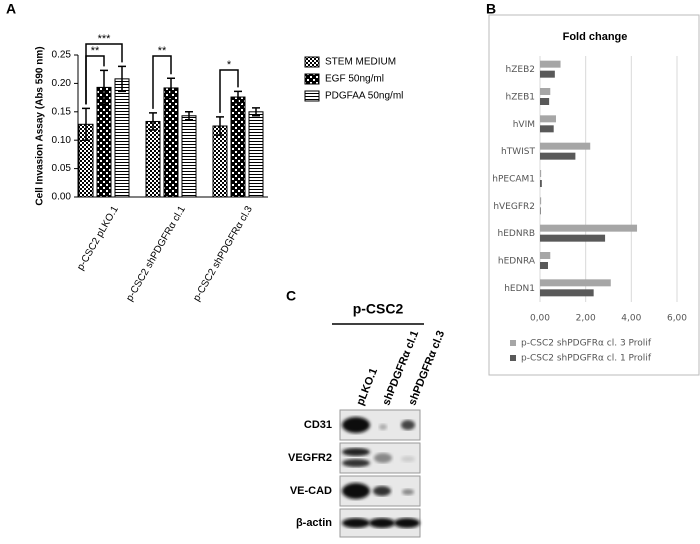 The image size is (700, 544). Describe the element at coordinates (517, 262) in the screenshot. I see `y-tick-label: hEDNRA` at that location.